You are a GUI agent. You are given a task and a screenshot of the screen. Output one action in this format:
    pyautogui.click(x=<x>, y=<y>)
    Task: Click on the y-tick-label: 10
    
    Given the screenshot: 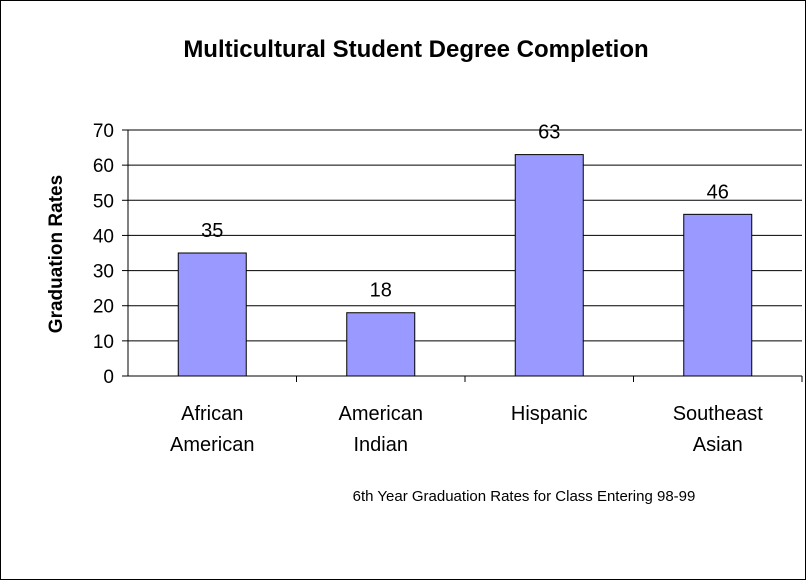 What is the action you would take?
    pyautogui.click(x=103, y=342)
    